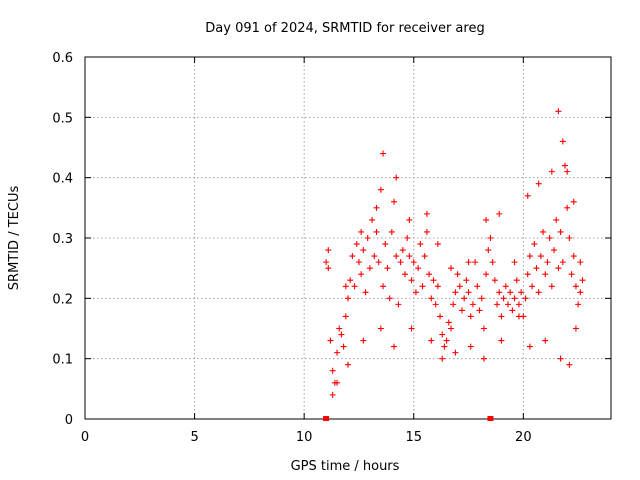 This screenshot has height=480, width=640. Describe the element at coordinates (194, 437) in the screenshot. I see `x-tick-label: 5` at that location.